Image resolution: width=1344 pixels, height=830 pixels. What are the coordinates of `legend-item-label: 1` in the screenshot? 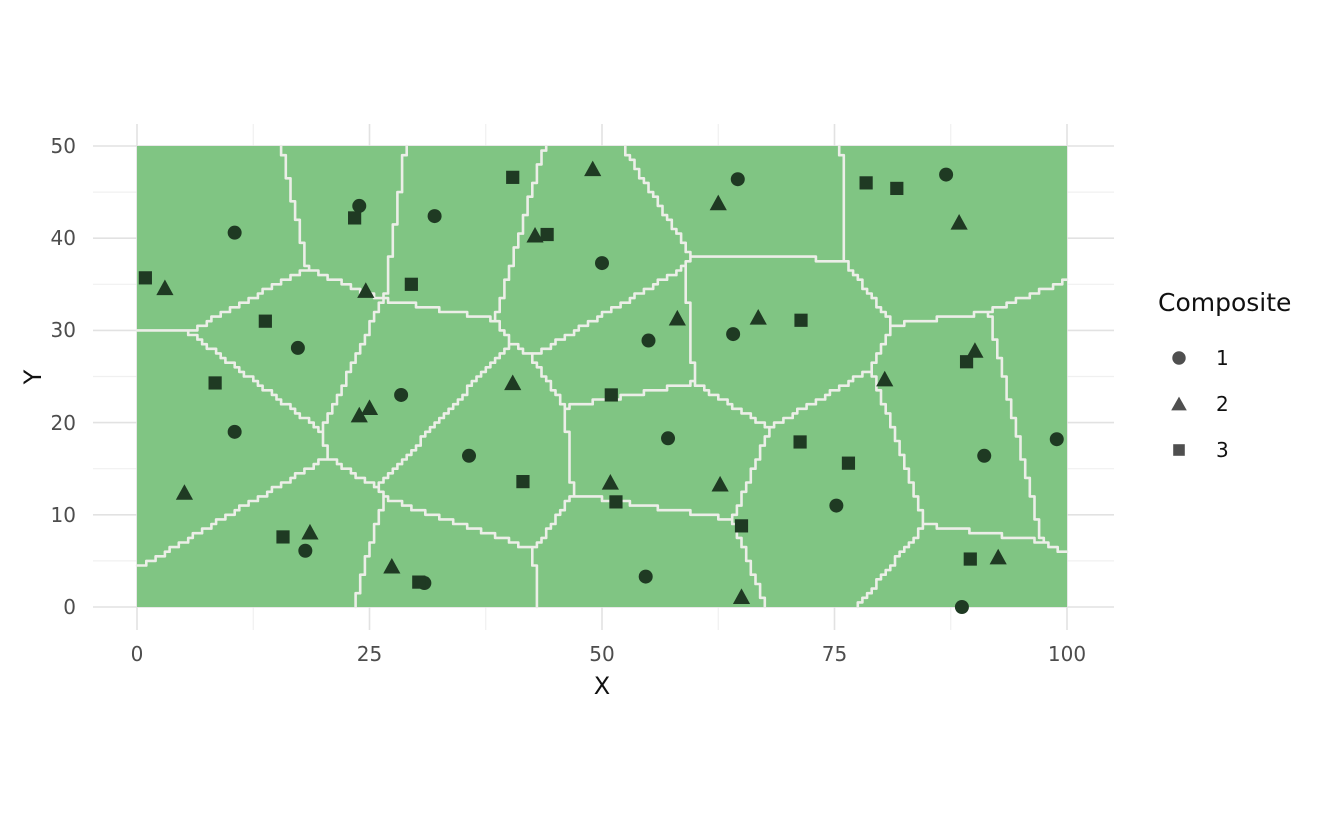 It's located at (1222, 358).